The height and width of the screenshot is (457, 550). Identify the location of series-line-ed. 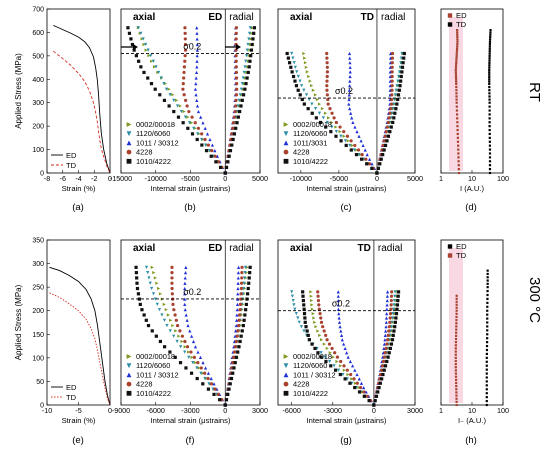
(82, 99).